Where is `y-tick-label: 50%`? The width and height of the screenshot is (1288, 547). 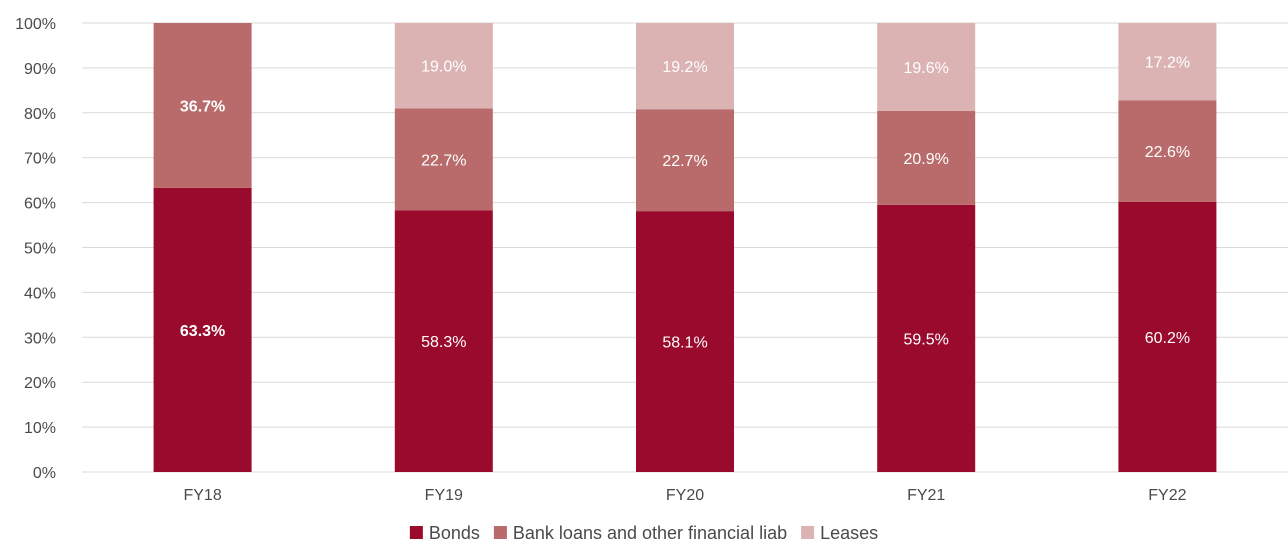 y-tick-label: 50% is located at coordinates (40, 249).